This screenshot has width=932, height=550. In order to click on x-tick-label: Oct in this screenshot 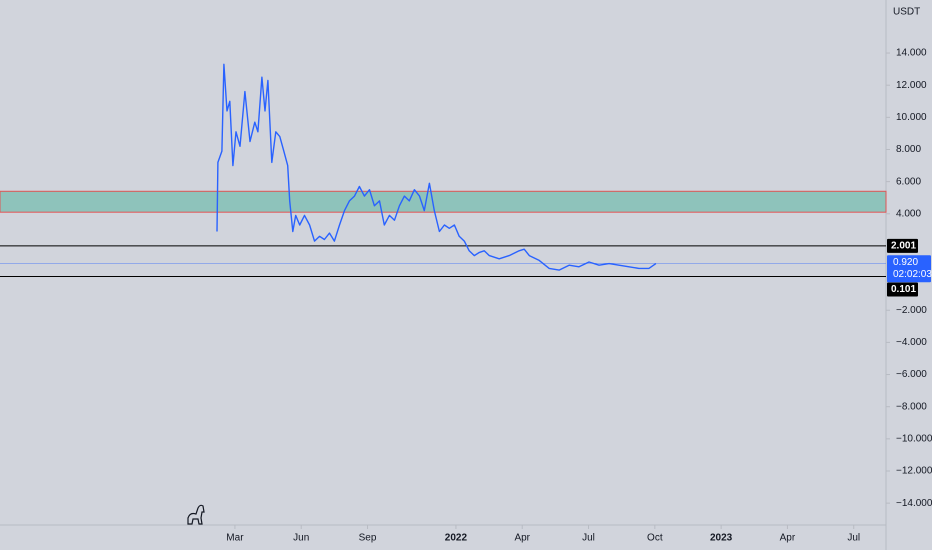, I will do `click(655, 538)`.